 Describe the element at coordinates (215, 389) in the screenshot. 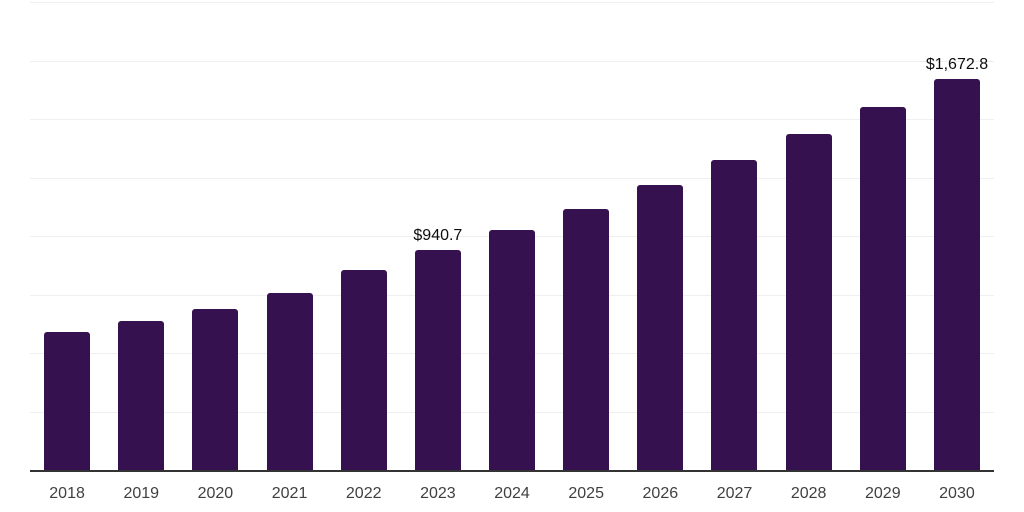

I see `bar-2020` at that location.